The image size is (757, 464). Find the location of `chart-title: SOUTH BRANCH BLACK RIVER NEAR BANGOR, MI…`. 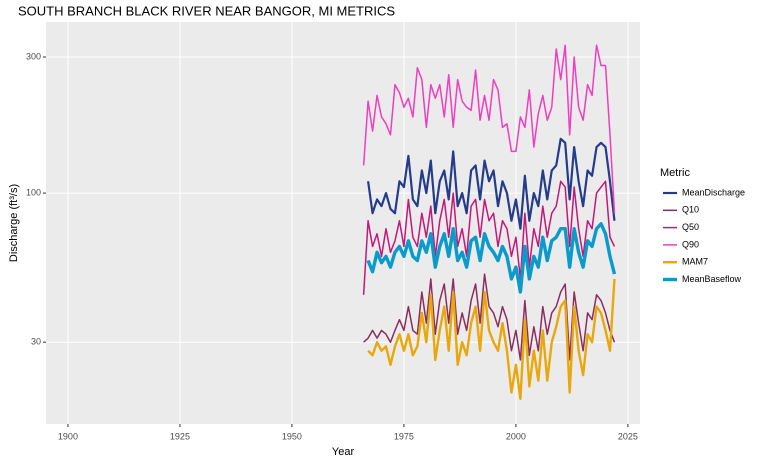

chart-title: SOUTH BRANCH BLACK RIVER NEAR BANGOR, MI… is located at coordinates (206, 10).